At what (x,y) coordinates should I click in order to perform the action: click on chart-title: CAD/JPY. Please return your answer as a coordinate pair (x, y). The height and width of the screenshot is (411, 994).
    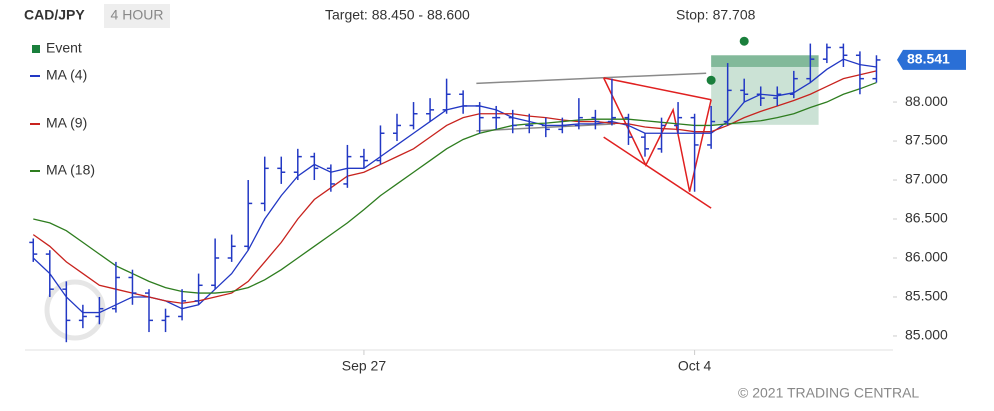
    Looking at the image, I should click on (54, 15).